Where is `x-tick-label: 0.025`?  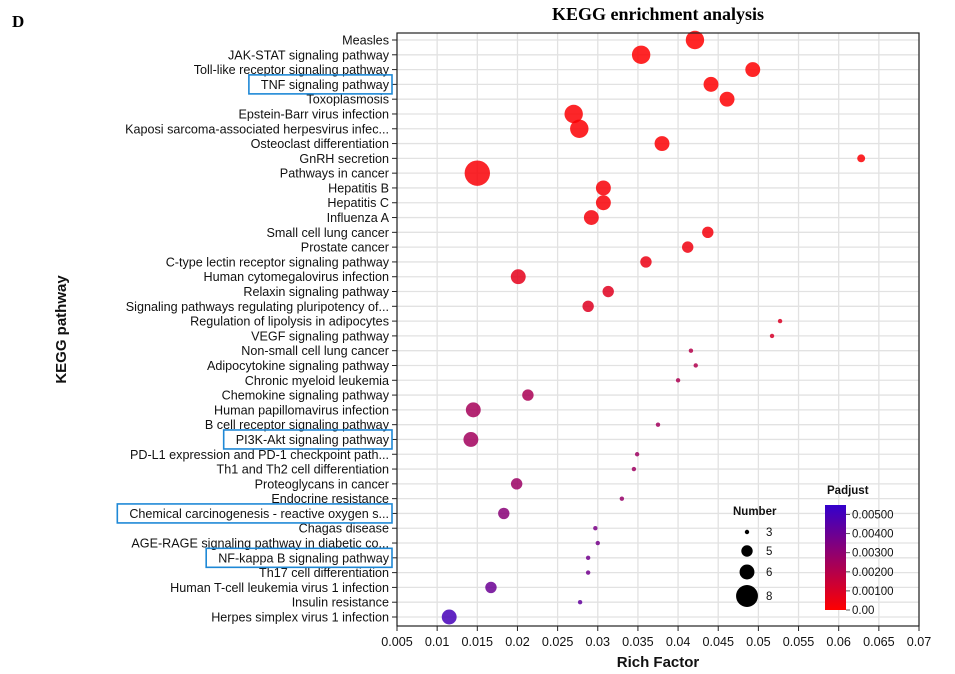
x-tick-label: 0.025 is located at coordinates (558, 642).